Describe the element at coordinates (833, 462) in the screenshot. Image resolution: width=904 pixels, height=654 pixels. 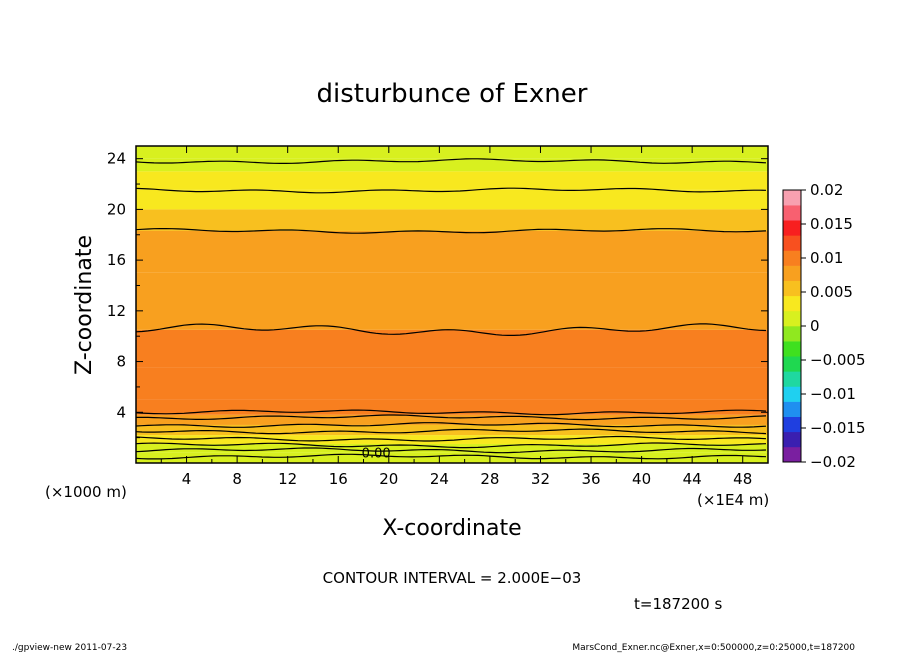
I see `colorbar-tick-label: −0.02` at that location.